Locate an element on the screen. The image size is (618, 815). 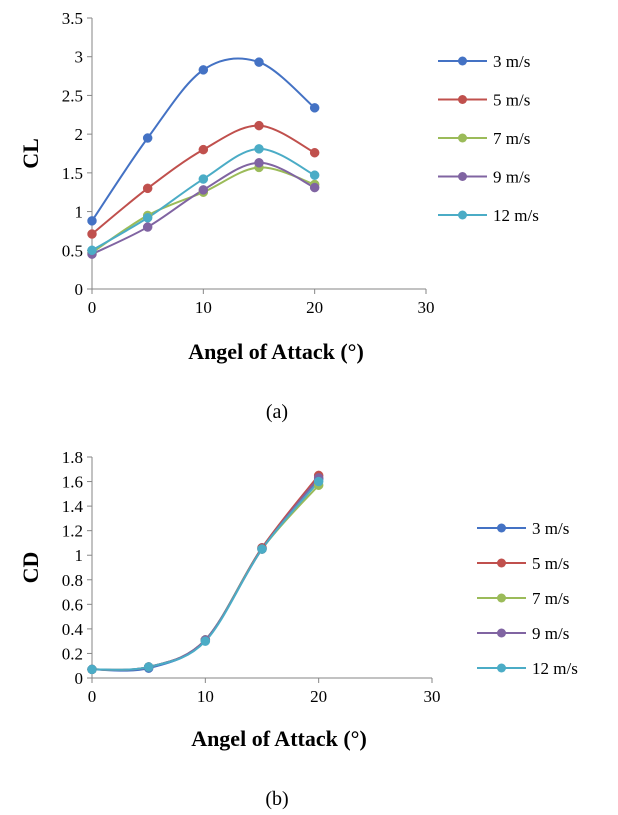
y-tick-label: 1.8 is located at coordinates (72, 457).